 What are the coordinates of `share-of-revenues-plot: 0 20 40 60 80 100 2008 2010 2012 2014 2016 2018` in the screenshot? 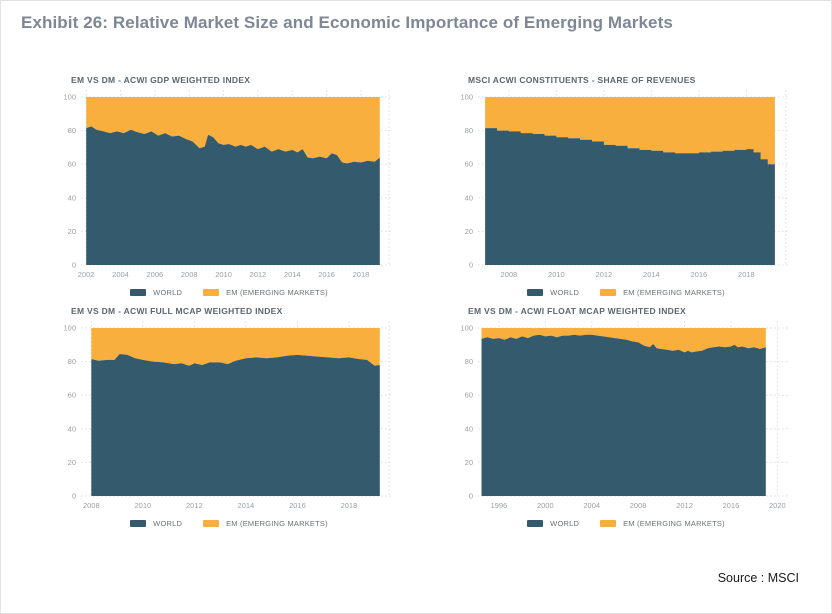 It's located at (624, 184).